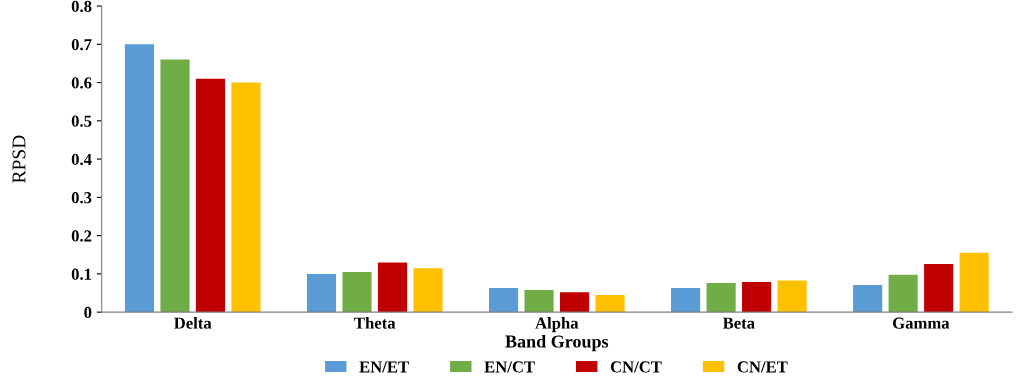 This screenshot has width=1017, height=377. I want to click on y-tick-label: 0.3, so click(81, 198).